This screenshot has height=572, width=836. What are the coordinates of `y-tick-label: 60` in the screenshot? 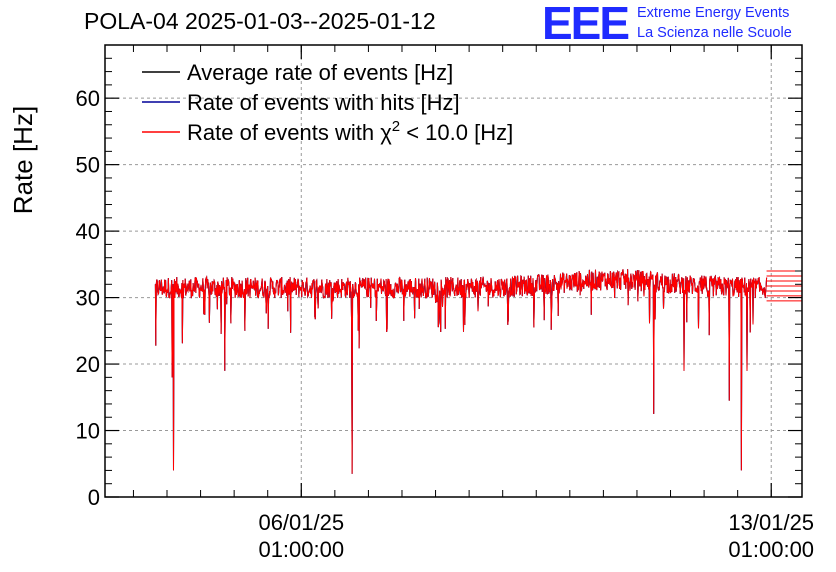 It's located at (88, 98).